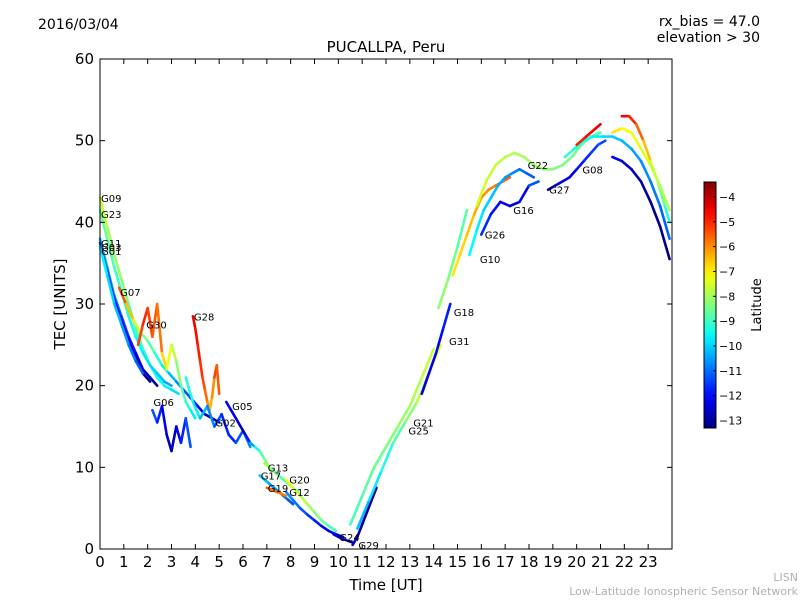 The width and height of the screenshot is (800, 600). I want to click on x-tick-label: 17, so click(505, 562).